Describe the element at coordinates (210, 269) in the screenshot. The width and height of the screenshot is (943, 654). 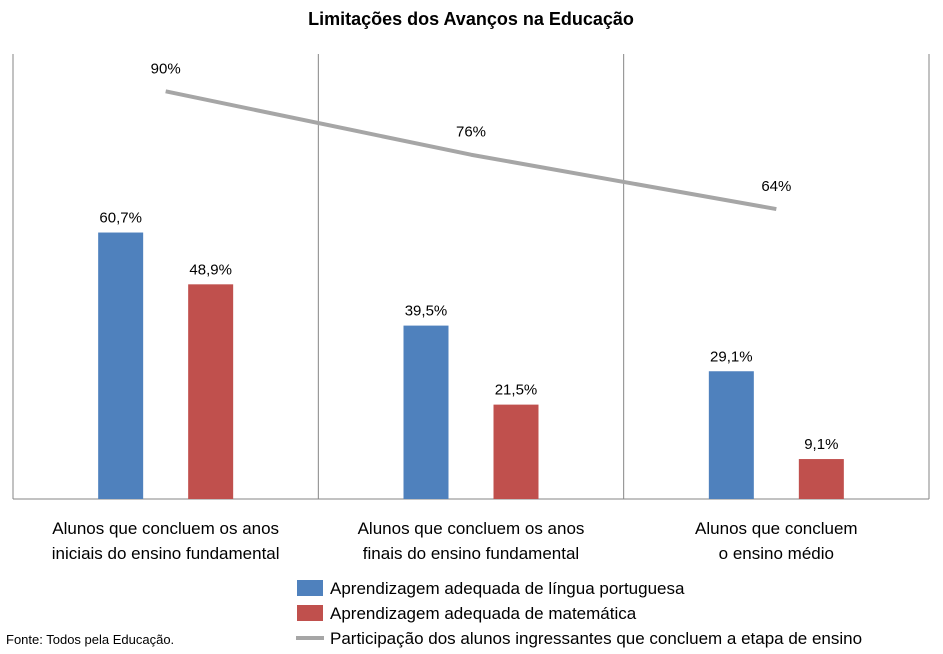
I see `bar-value-label: 48,9%` at that location.